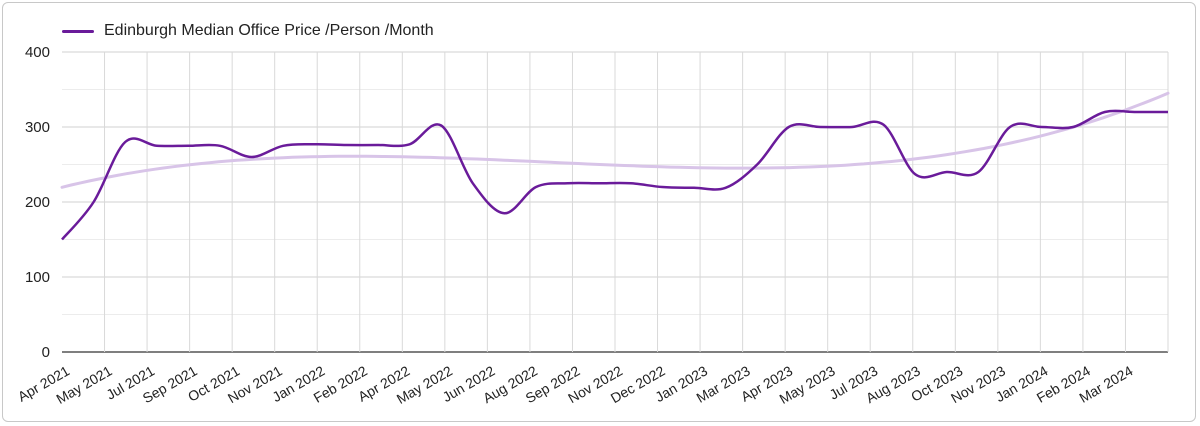 This screenshot has width=1200, height=426. Describe the element at coordinates (46, 352) in the screenshot. I see `y-tick-label: 0` at that location.